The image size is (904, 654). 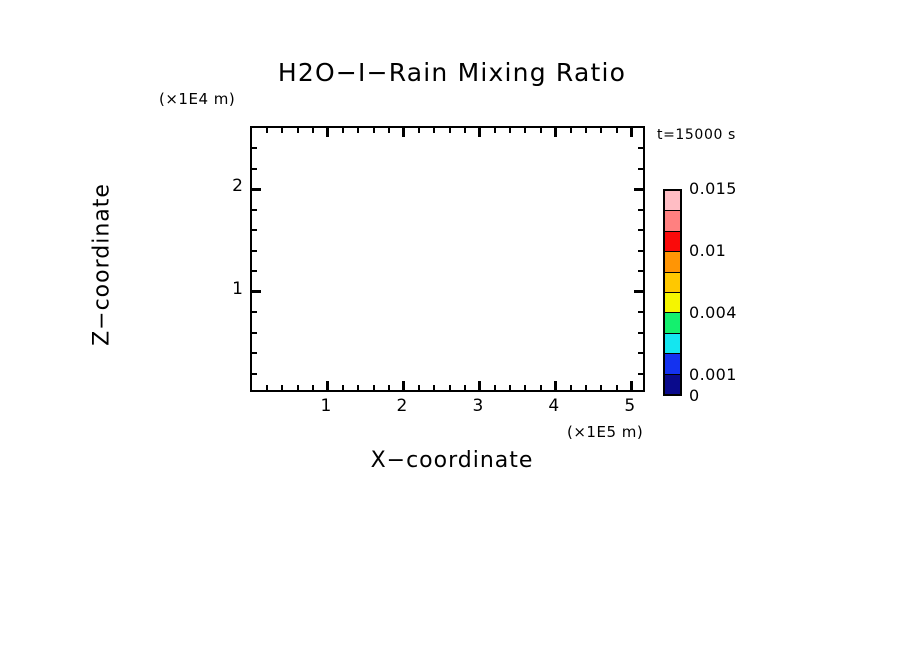 What do you see at coordinates (694, 395) in the screenshot?
I see `colorbar-label: 0` at bounding box center [694, 395].